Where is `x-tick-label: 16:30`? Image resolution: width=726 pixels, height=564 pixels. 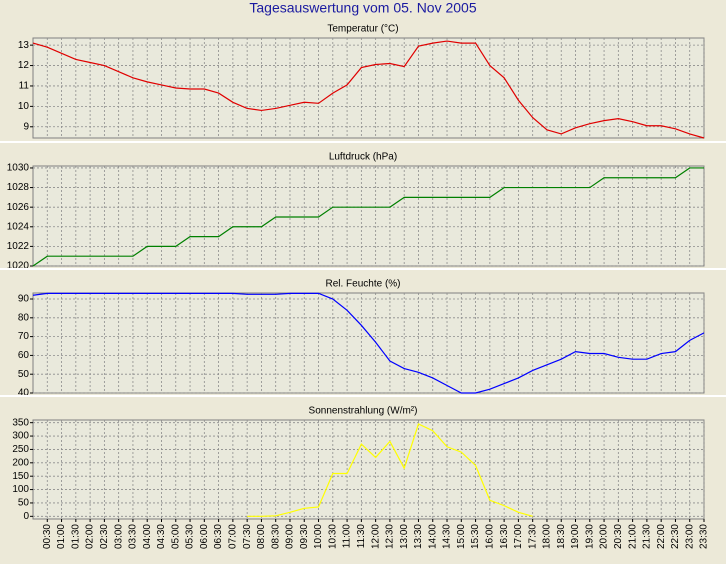 x-tick-label: 16:30 is located at coordinates (504, 536).